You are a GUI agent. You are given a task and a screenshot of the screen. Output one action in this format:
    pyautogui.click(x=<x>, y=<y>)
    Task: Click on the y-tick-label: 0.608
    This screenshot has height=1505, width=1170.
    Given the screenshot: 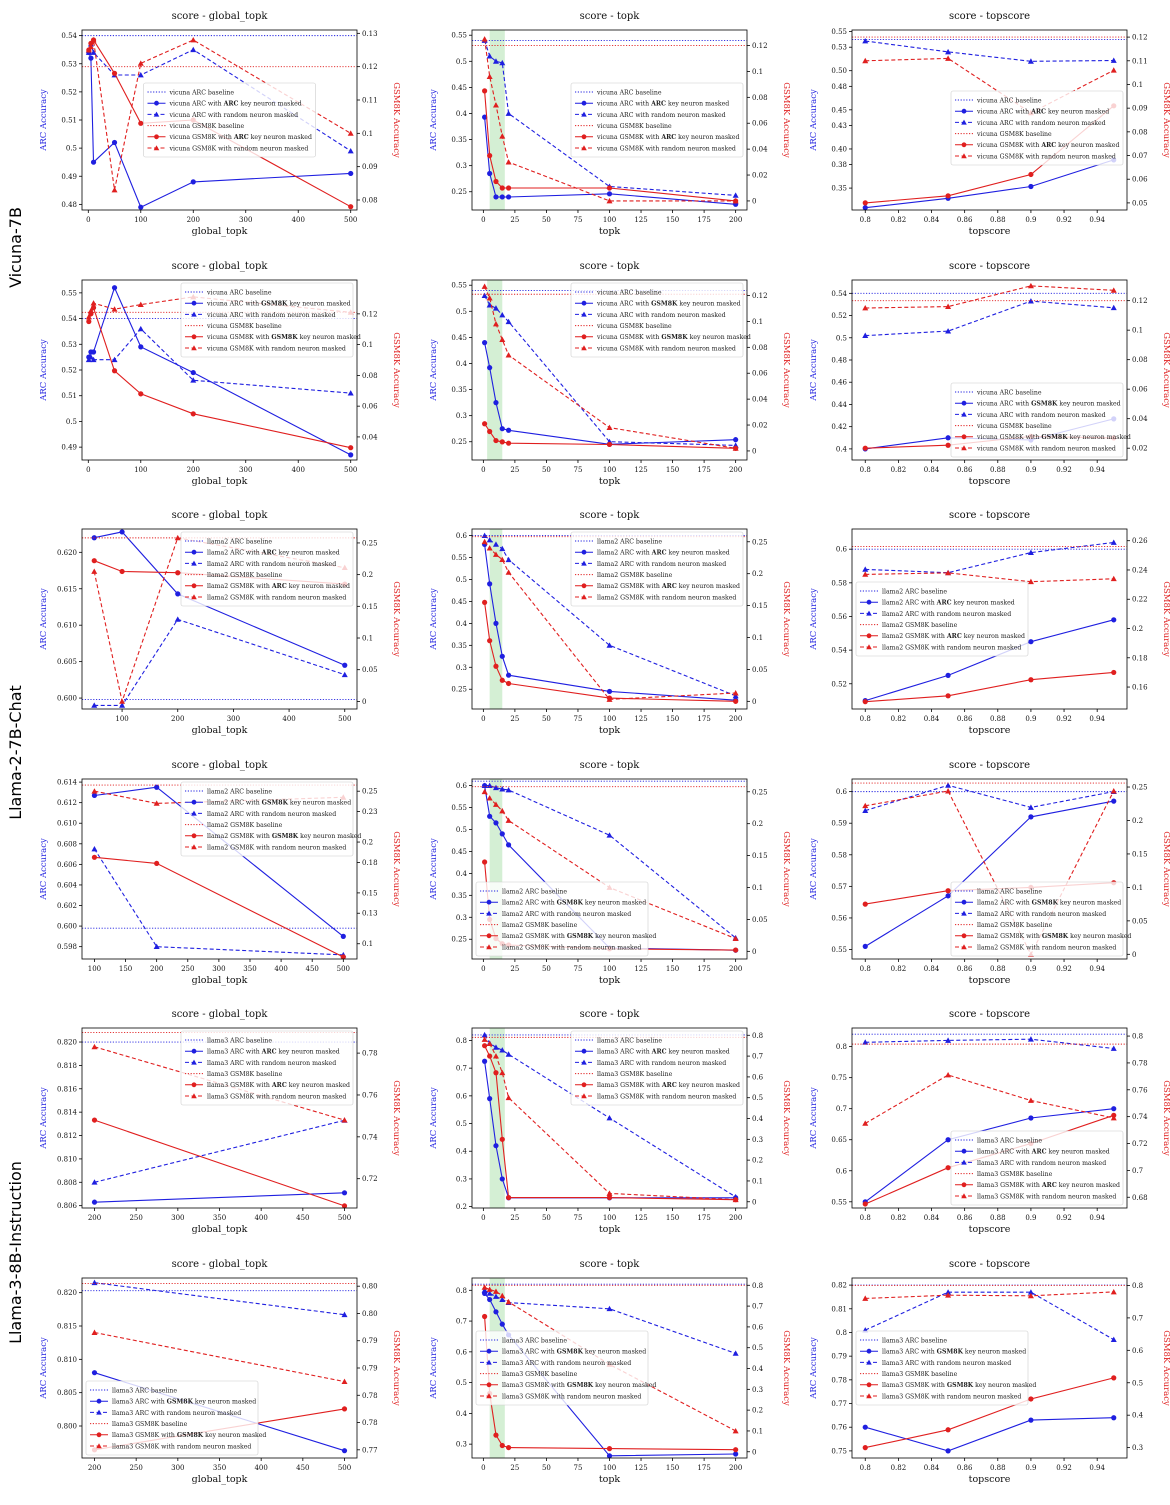 What is the action you would take?
    pyautogui.click(x=67, y=844)
    